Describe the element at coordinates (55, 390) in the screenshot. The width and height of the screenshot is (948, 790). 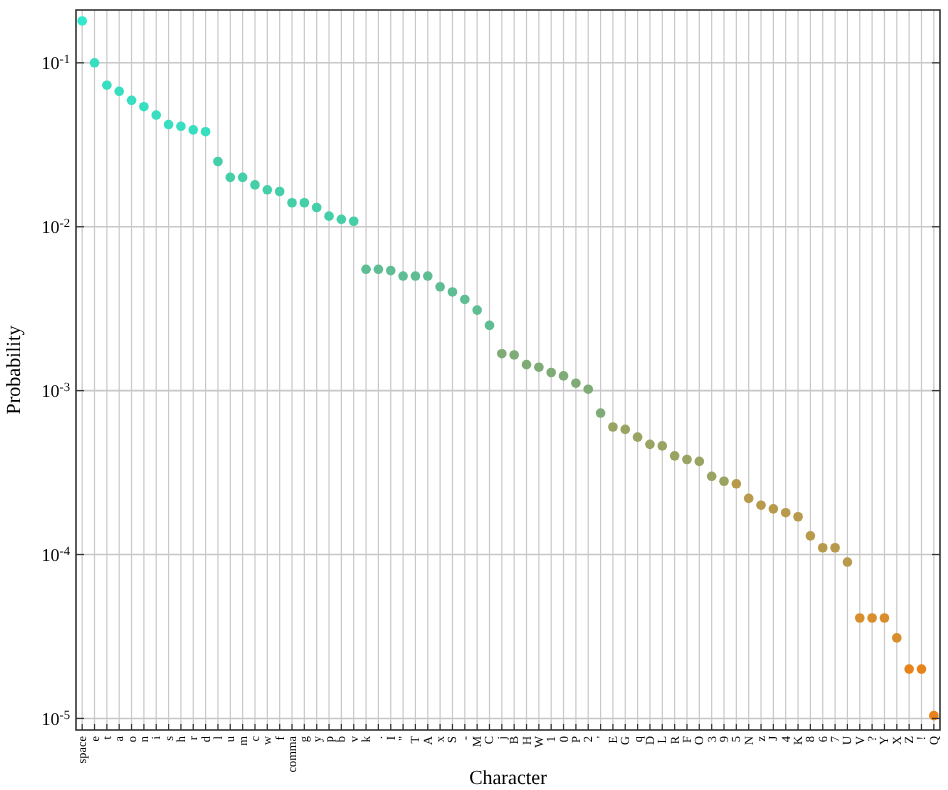
I see `y-tick-label: 10$^{-3}$` at that location.